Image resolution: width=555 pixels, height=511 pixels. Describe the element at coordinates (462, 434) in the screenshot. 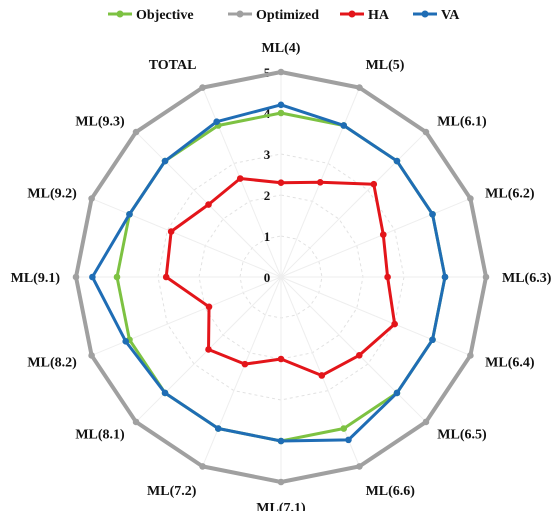

I see `axis-label: ML(6.5)` at that location.